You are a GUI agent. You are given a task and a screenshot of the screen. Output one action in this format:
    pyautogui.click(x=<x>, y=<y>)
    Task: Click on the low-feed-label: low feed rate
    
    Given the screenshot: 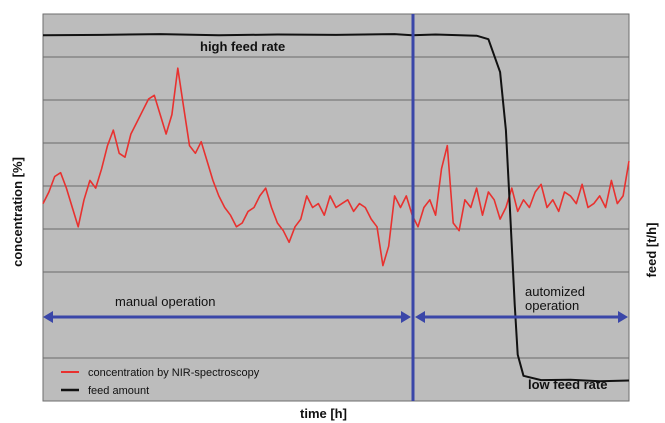 What is the action you would take?
    pyautogui.click(x=567, y=384)
    